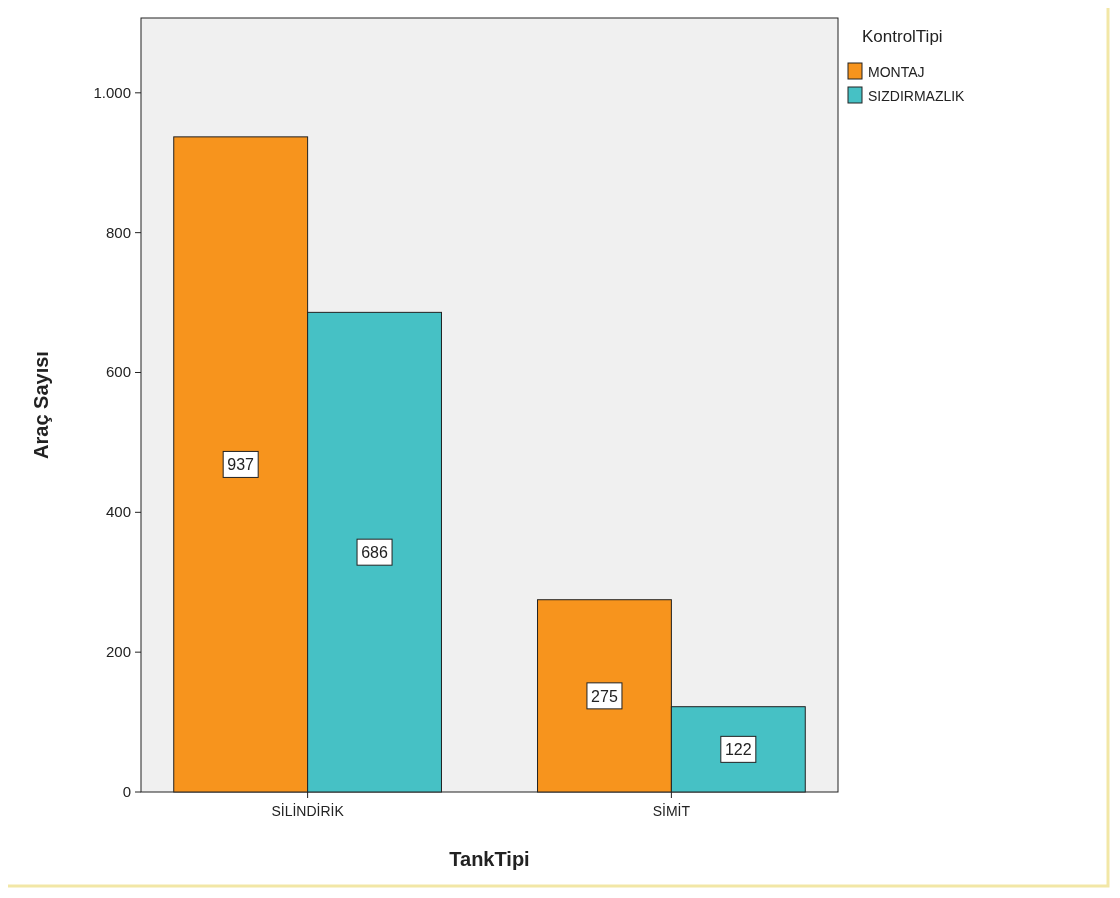 This screenshot has height=898, width=1120. I want to click on y-tick-label: 1.000, so click(112, 92).